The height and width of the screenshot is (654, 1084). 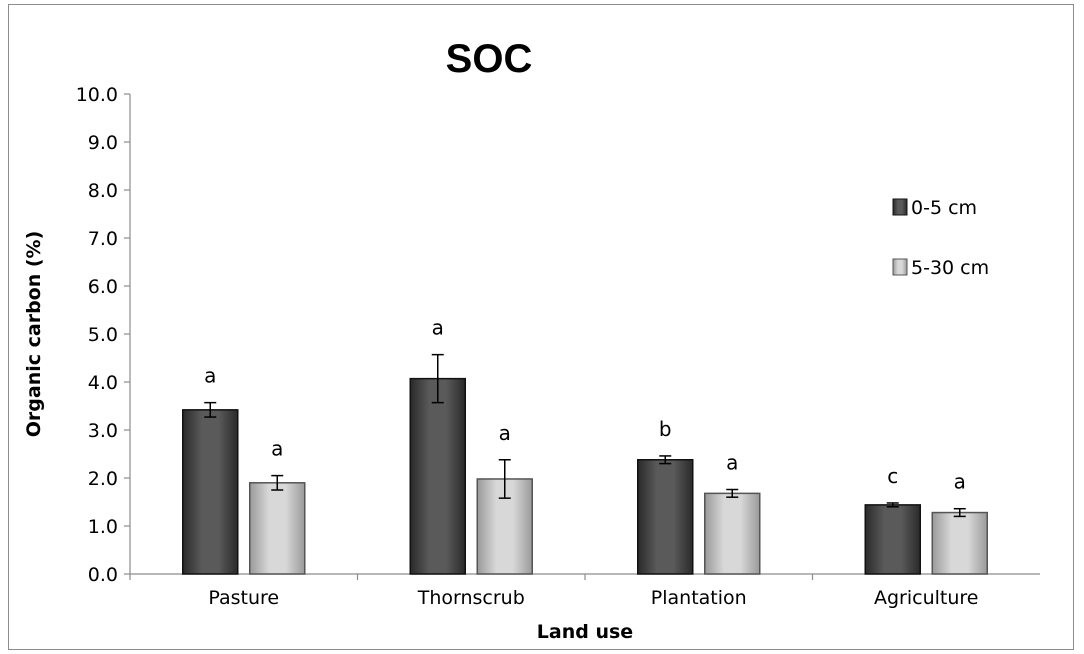 I want to click on significance-label: b, so click(x=665, y=429).